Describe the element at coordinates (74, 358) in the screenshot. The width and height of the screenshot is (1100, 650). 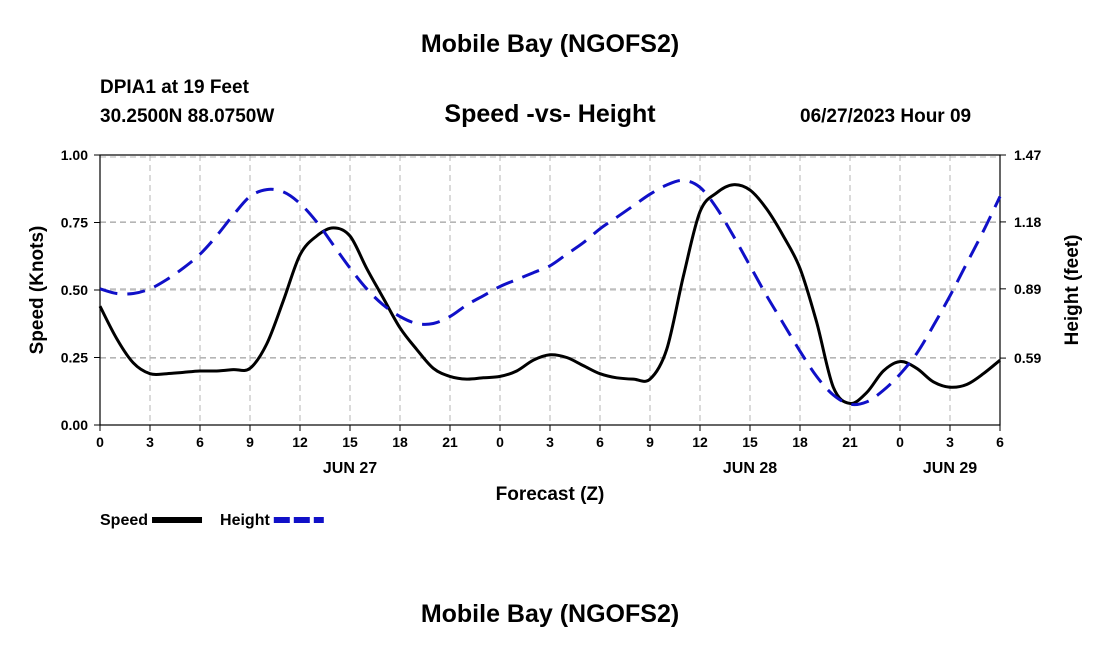
I see `y-tick-label-left: 0.25` at that location.